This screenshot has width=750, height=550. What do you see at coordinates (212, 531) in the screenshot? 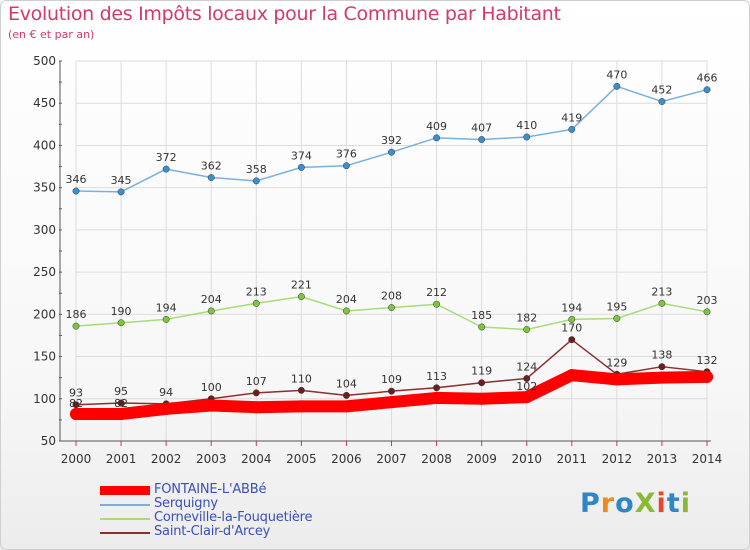
I see `legend-label: Saint-Clair-d'Arcey` at bounding box center [212, 531].